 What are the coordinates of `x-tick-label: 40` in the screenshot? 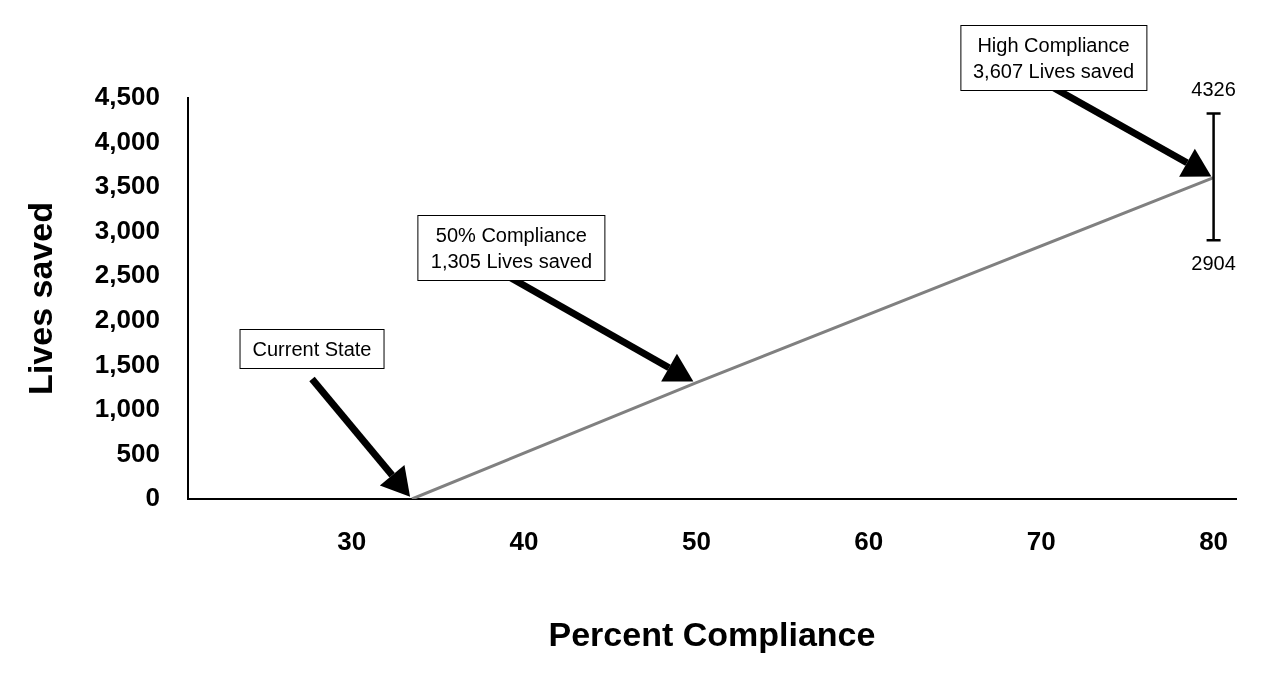 It's located at (524, 540).